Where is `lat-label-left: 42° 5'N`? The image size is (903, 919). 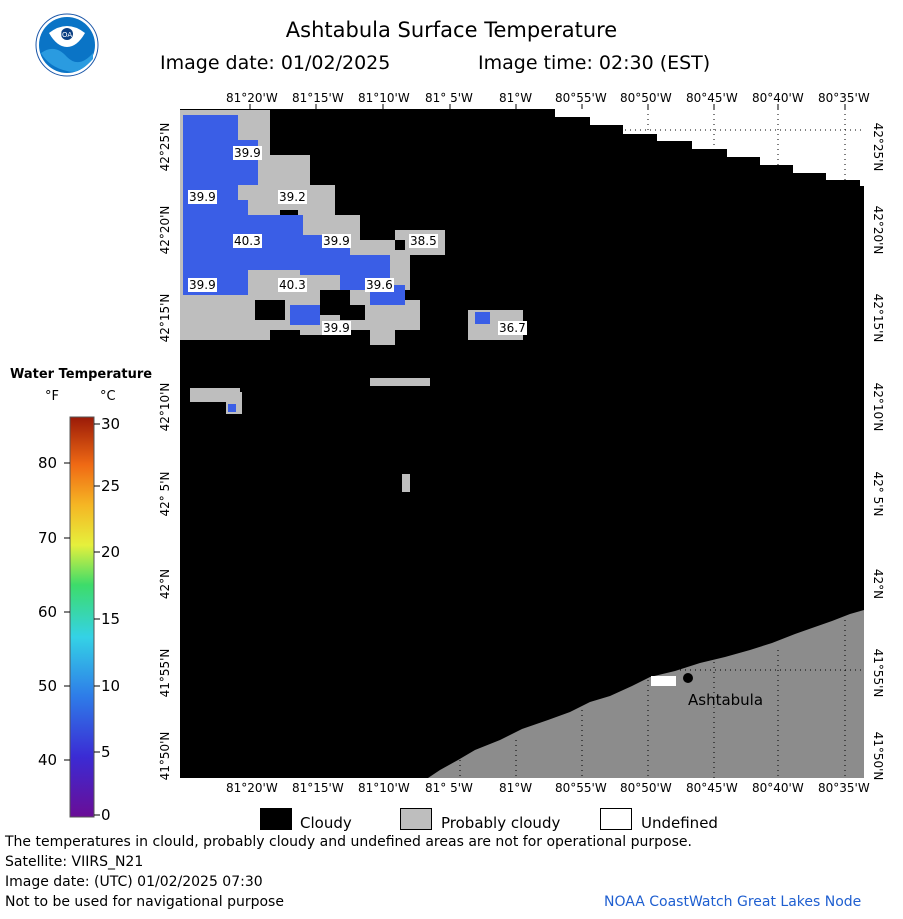 lat-label-left: 42° 5'N is located at coordinates (165, 494).